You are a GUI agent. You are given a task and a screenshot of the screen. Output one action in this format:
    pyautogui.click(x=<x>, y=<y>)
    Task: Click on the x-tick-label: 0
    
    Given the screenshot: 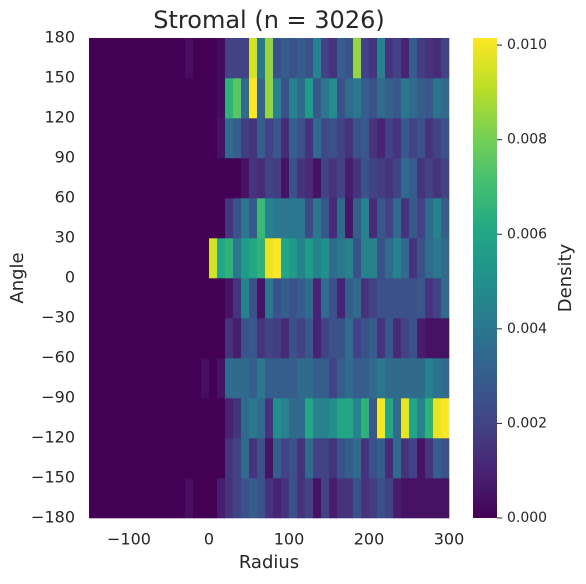 What is the action you would take?
    pyautogui.click(x=209, y=539)
    